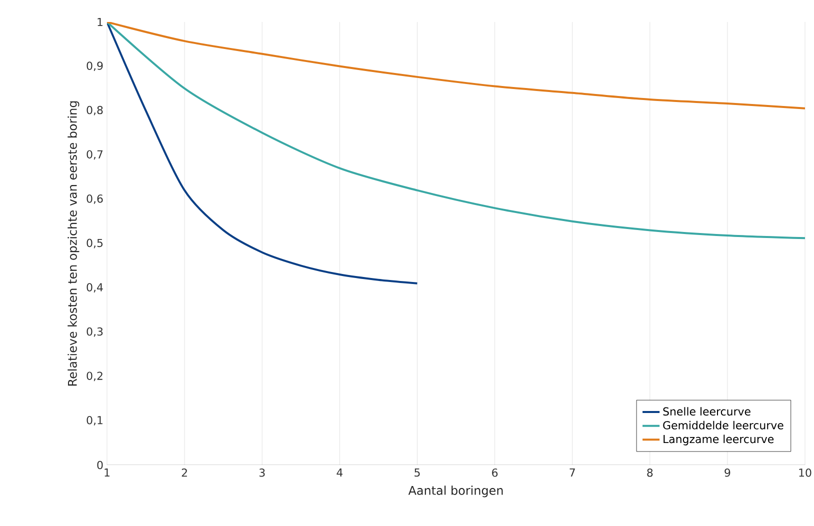  I want to click on legend-label: Gemiddelde leercurve, so click(723, 425).